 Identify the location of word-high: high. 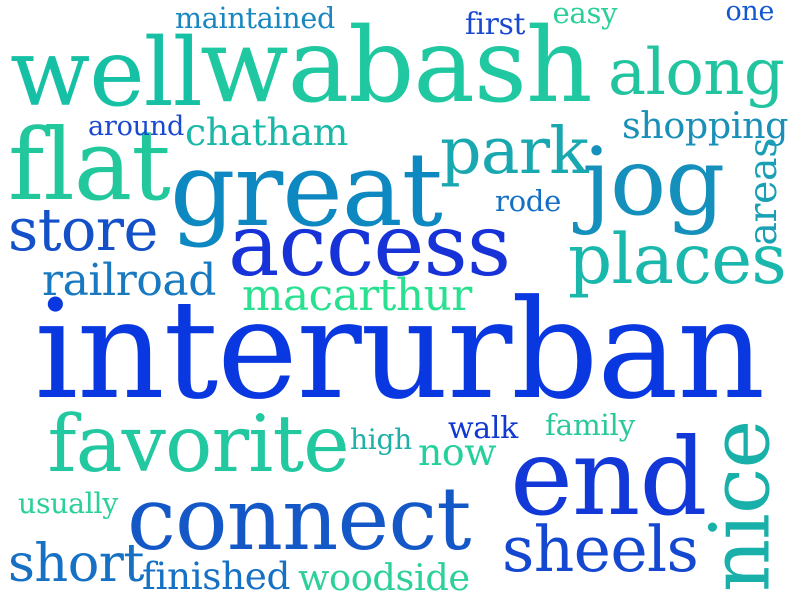
(381, 439).